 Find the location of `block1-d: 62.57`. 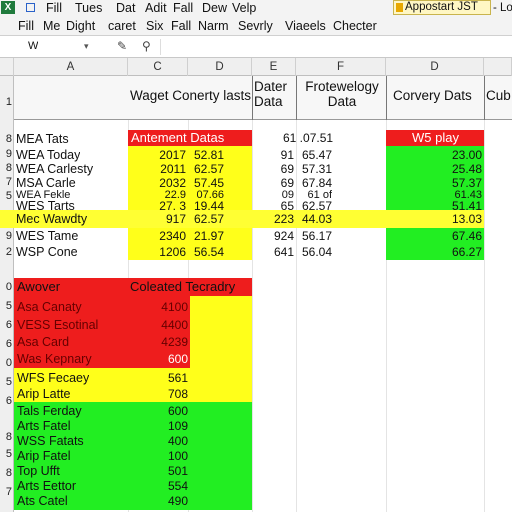

block1-d: 62.57 is located at coordinates (208, 169).